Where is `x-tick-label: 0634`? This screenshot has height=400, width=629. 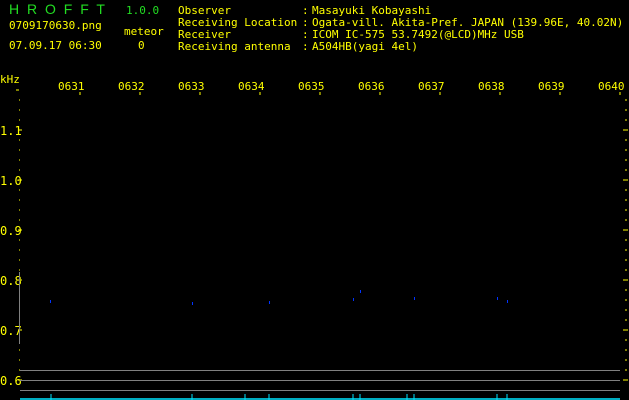
x-tick-label: 0634 is located at coordinates (251, 86).